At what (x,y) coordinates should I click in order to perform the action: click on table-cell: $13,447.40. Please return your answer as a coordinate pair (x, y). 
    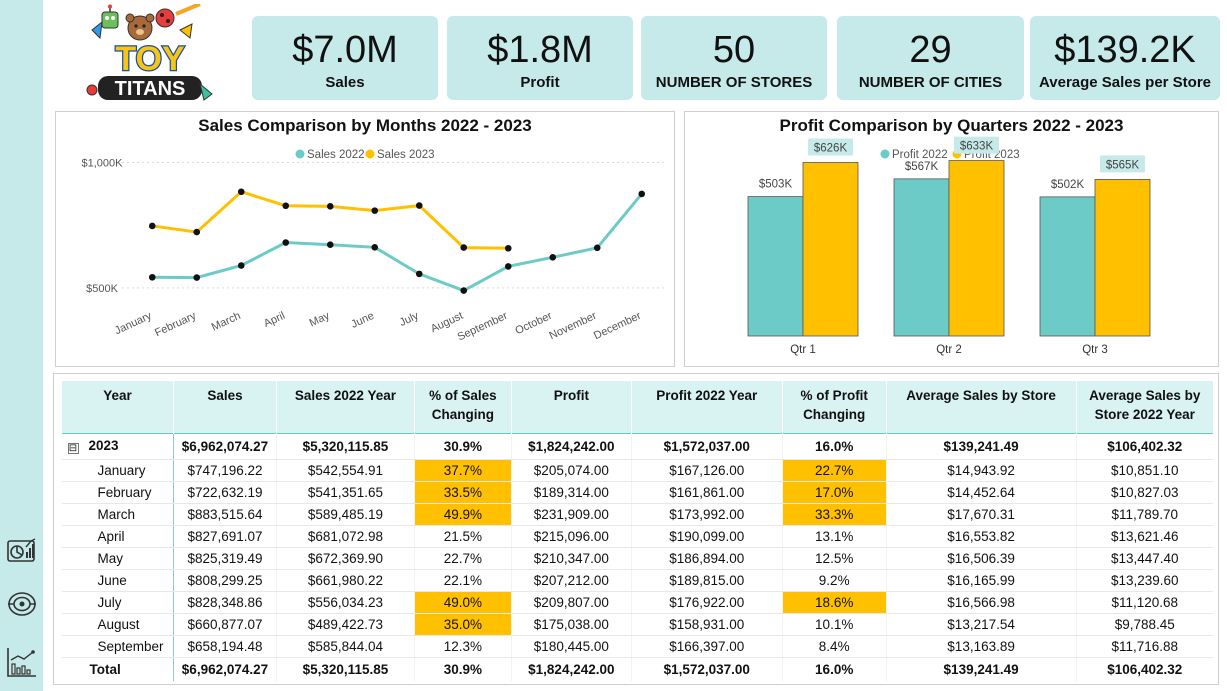
    Looking at the image, I should click on (1144, 558).